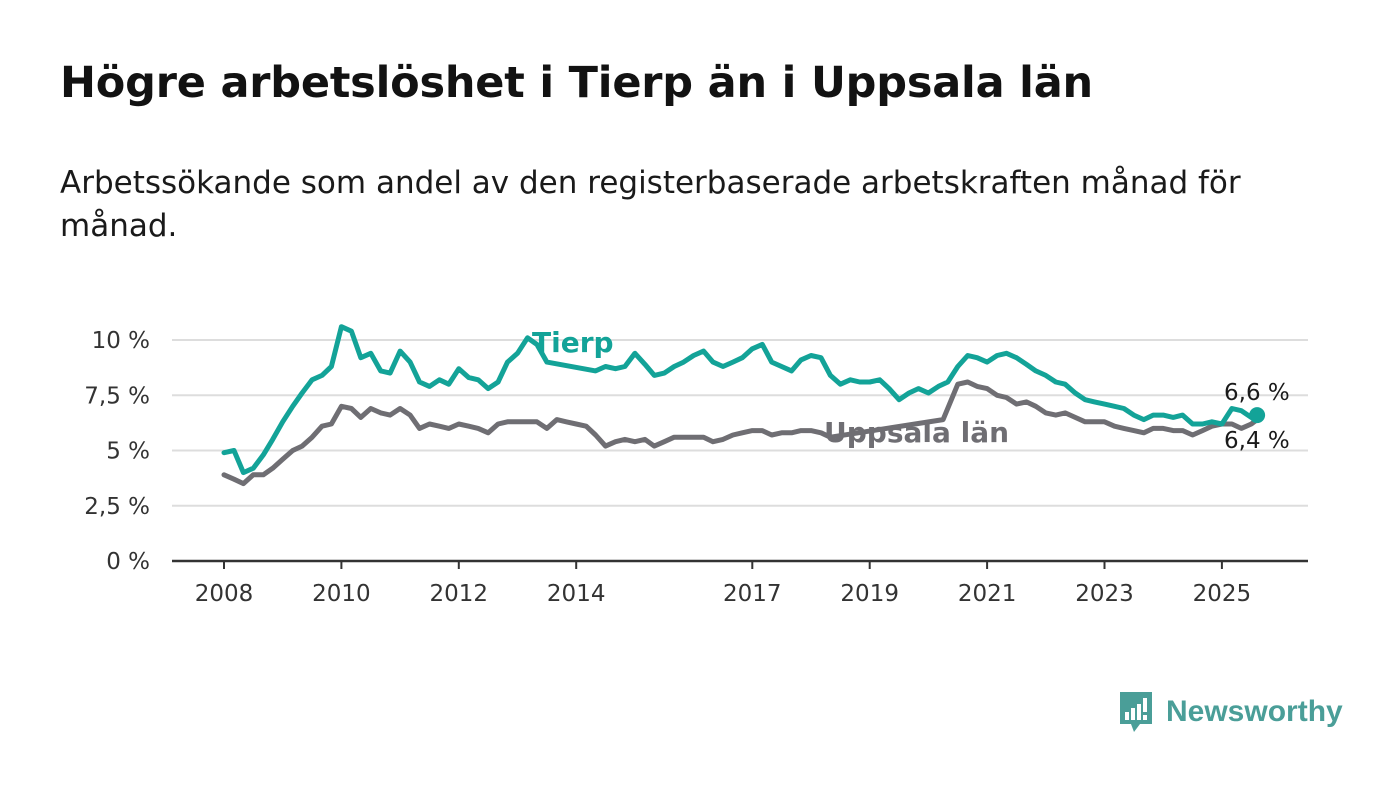 This screenshot has height=794, width=1400. Describe the element at coordinates (121, 341) in the screenshot. I see `y-tick-label: 10 %` at that location.